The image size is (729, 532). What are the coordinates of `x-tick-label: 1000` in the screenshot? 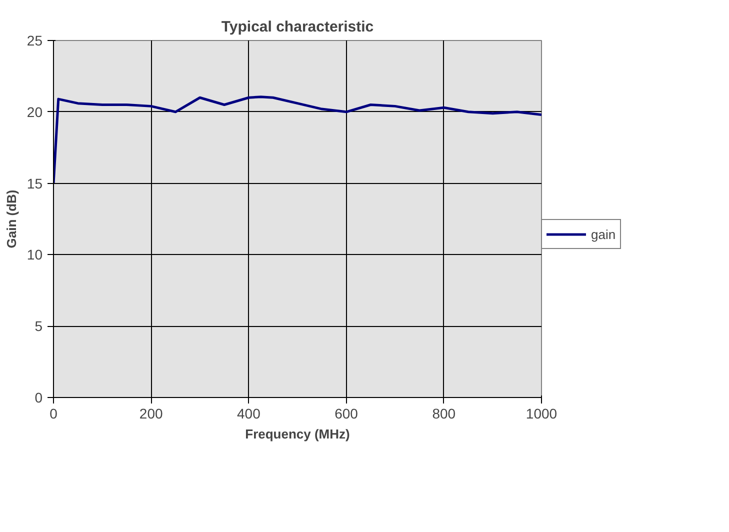 It's located at (542, 414).